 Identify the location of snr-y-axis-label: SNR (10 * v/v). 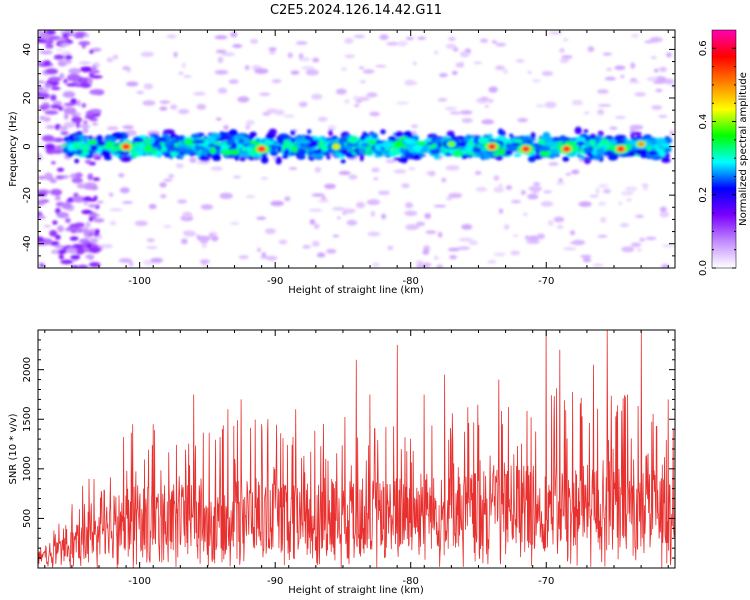
(13, 448).